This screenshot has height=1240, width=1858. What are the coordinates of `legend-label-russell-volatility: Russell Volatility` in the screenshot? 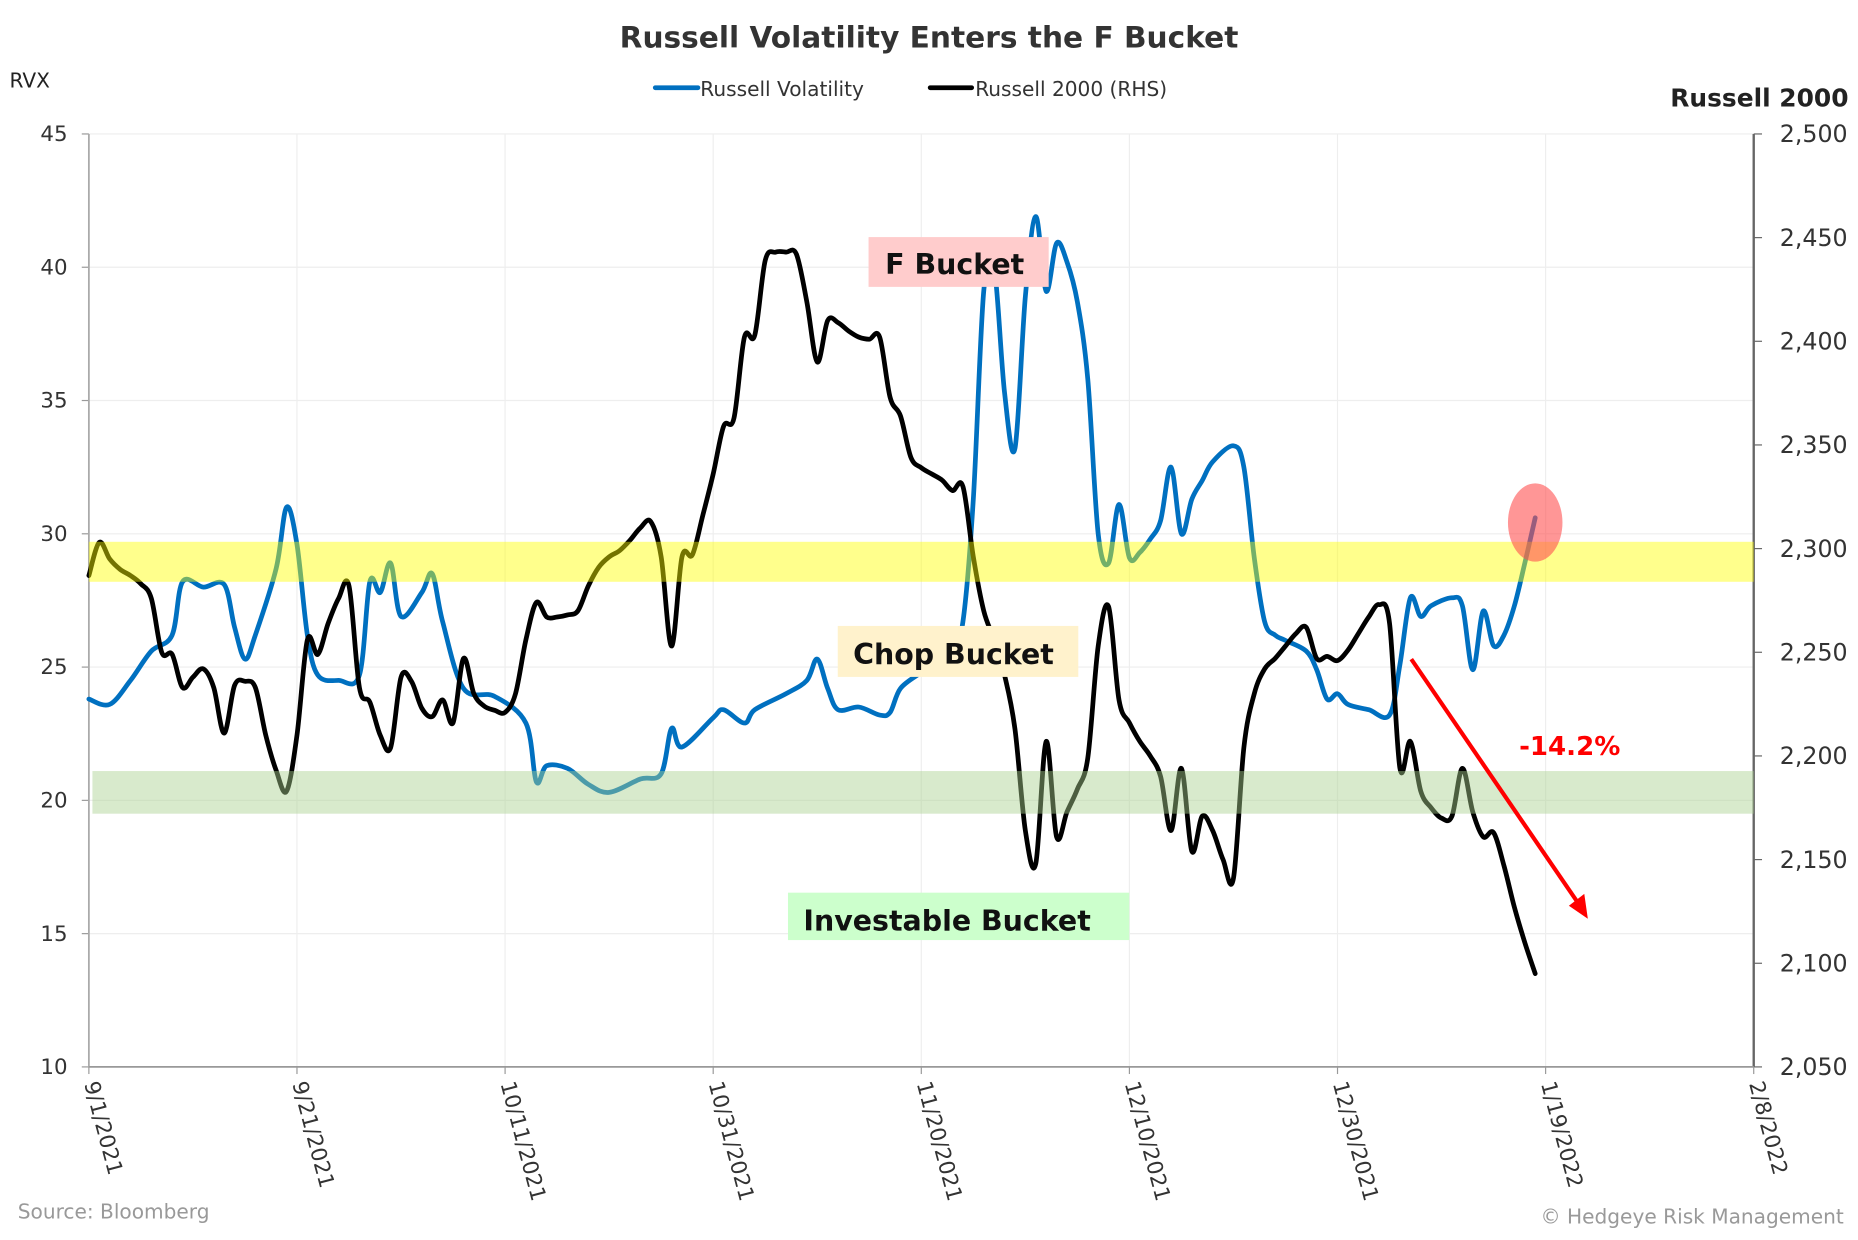 It's located at (782, 89).